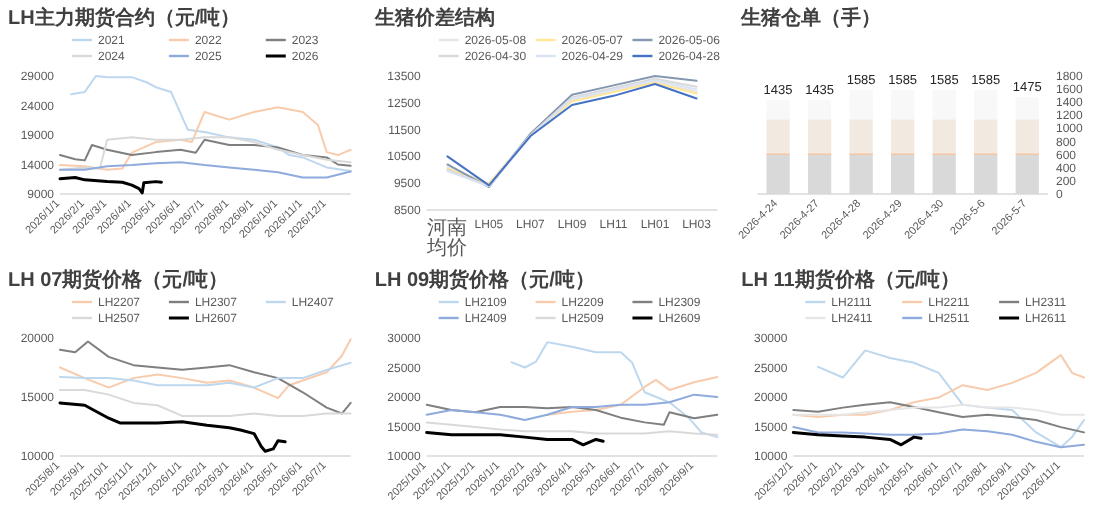 The width and height of the screenshot is (1100, 524). I want to click on chart-title: 生猪价差结构, so click(433, 18).